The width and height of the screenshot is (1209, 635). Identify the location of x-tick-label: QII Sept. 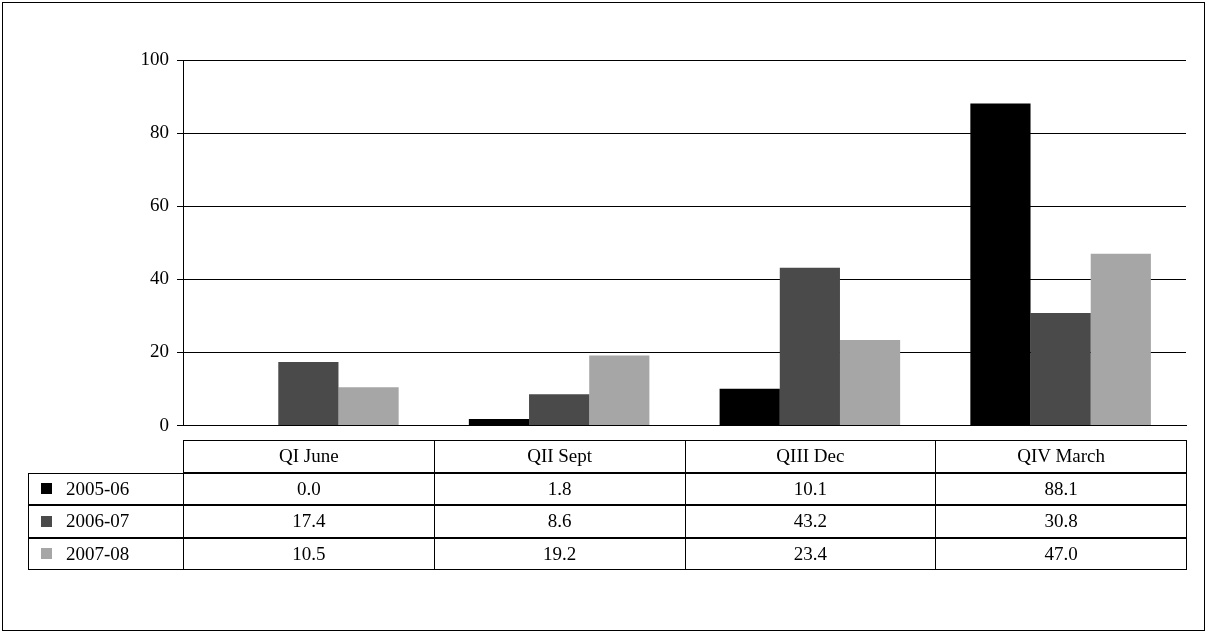
(559, 456).